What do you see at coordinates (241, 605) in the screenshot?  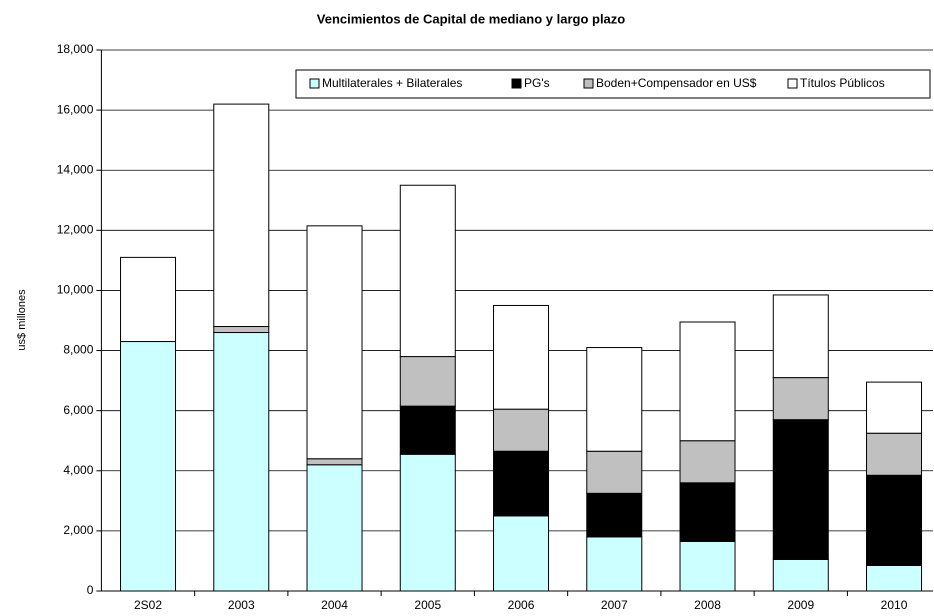 I see `x-tick-label: 2003` at bounding box center [241, 605].